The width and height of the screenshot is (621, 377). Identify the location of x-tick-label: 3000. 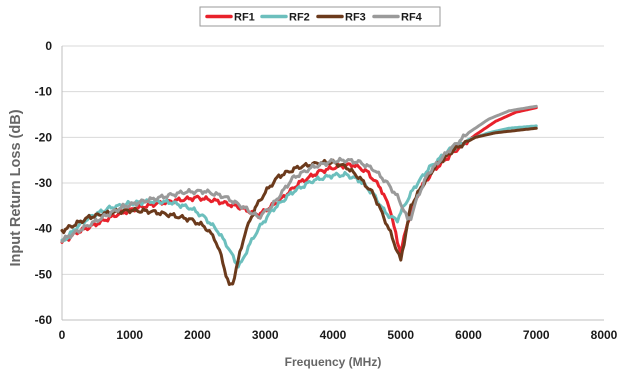
(265, 335).